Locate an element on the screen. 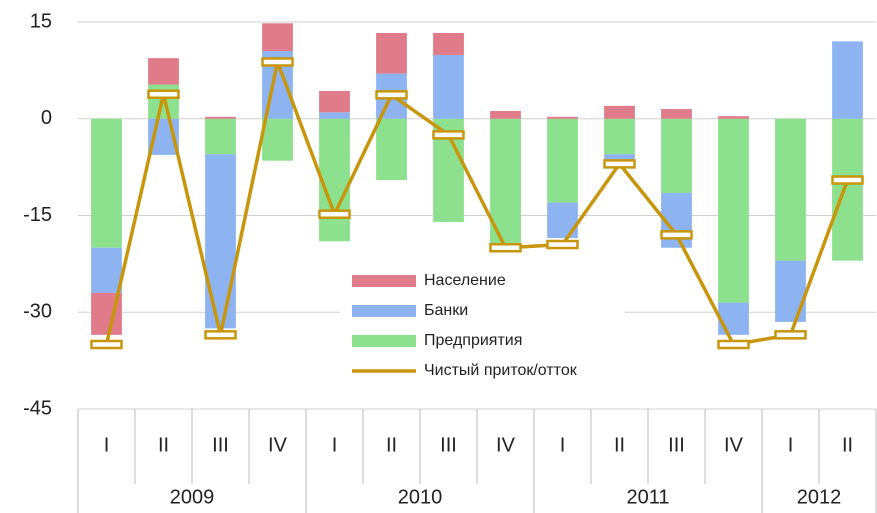 Image resolution: width=877 pixels, height=513 pixels. legend-label: Банки is located at coordinates (446, 310).